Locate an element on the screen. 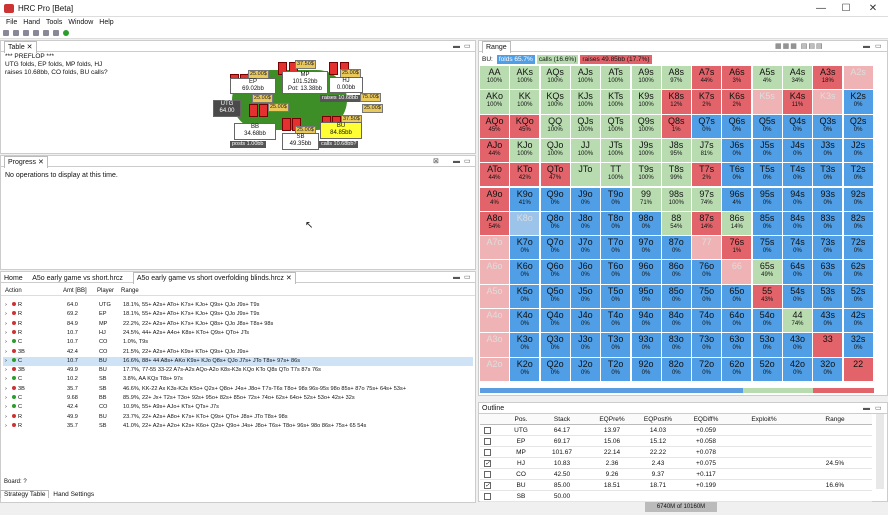 This screenshot has height=515, width=888. tab-hand-settings: Hand Settings is located at coordinates (74, 494).